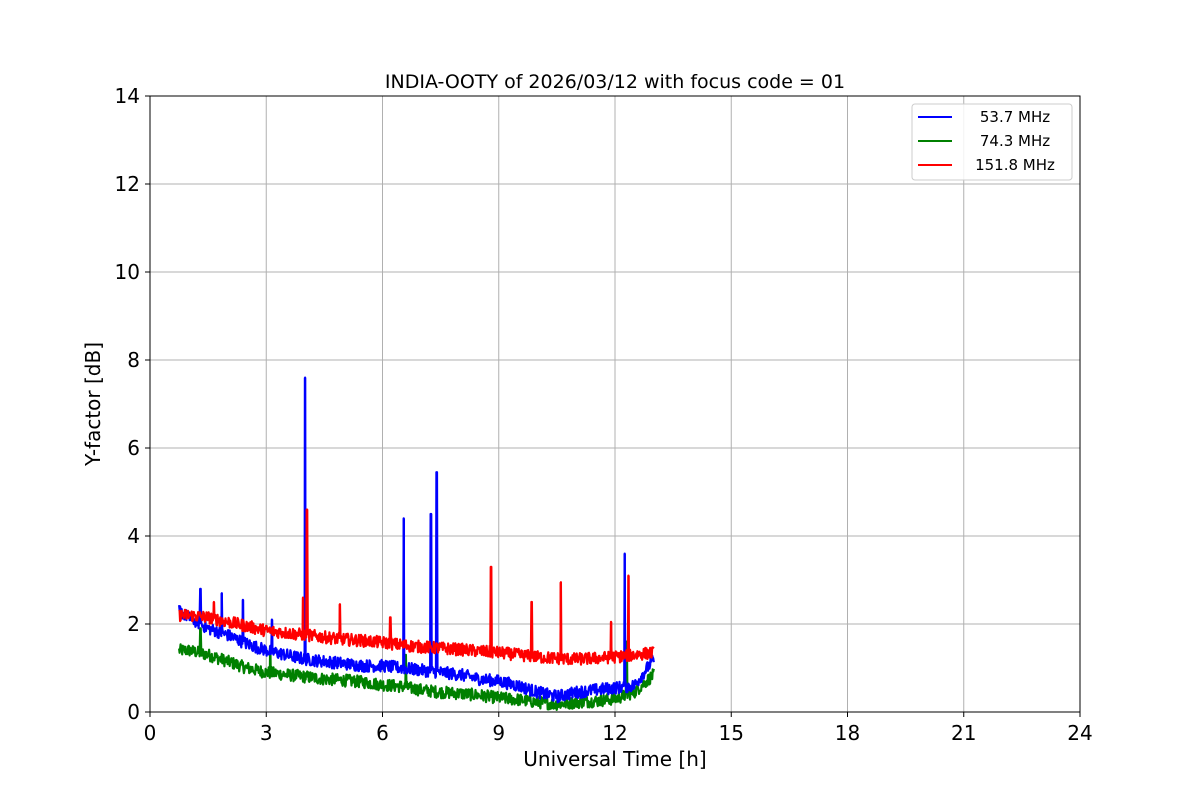 The image size is (1200, 800). Describe the element at coordinates (127, 184) in the screenshot. I see `y-tick-label: 12` at that location.